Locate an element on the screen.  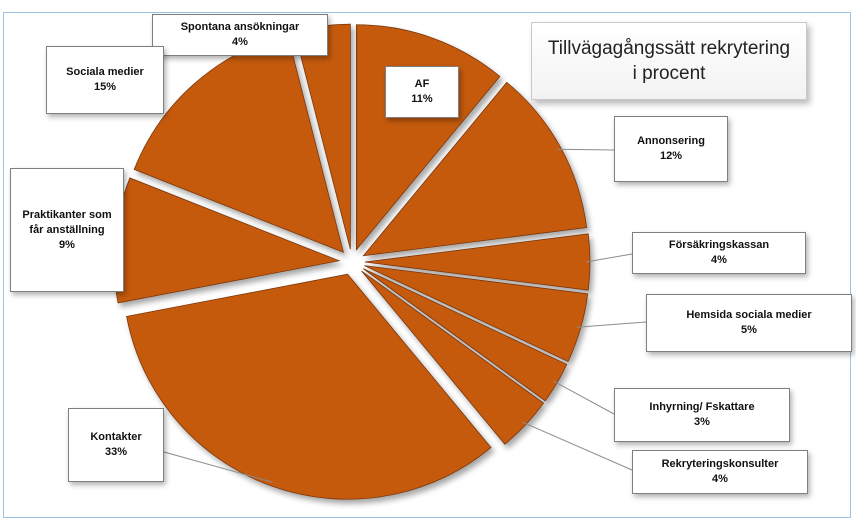
label-sociala-medier: Sociala medier 15% is located at coordinates (105, 80).